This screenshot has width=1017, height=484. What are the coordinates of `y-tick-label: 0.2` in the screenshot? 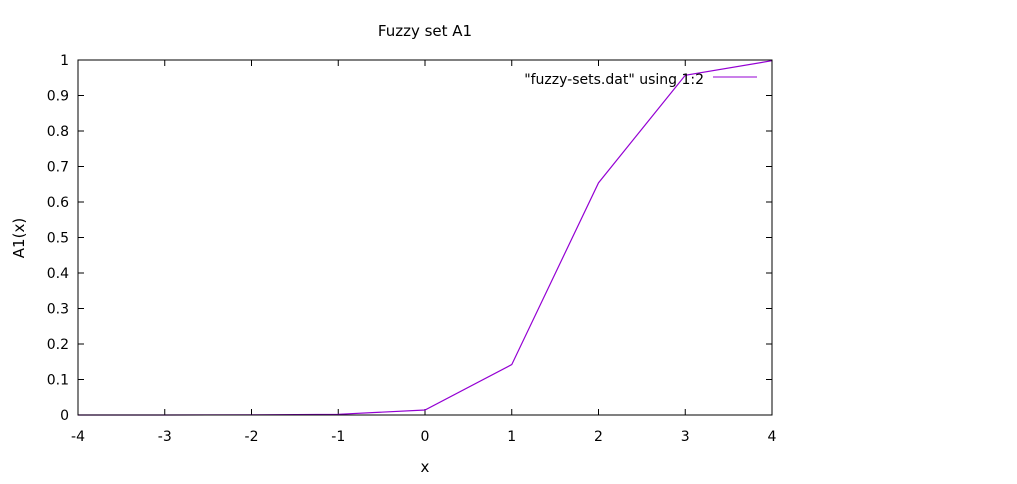 It's located at (58, 345).